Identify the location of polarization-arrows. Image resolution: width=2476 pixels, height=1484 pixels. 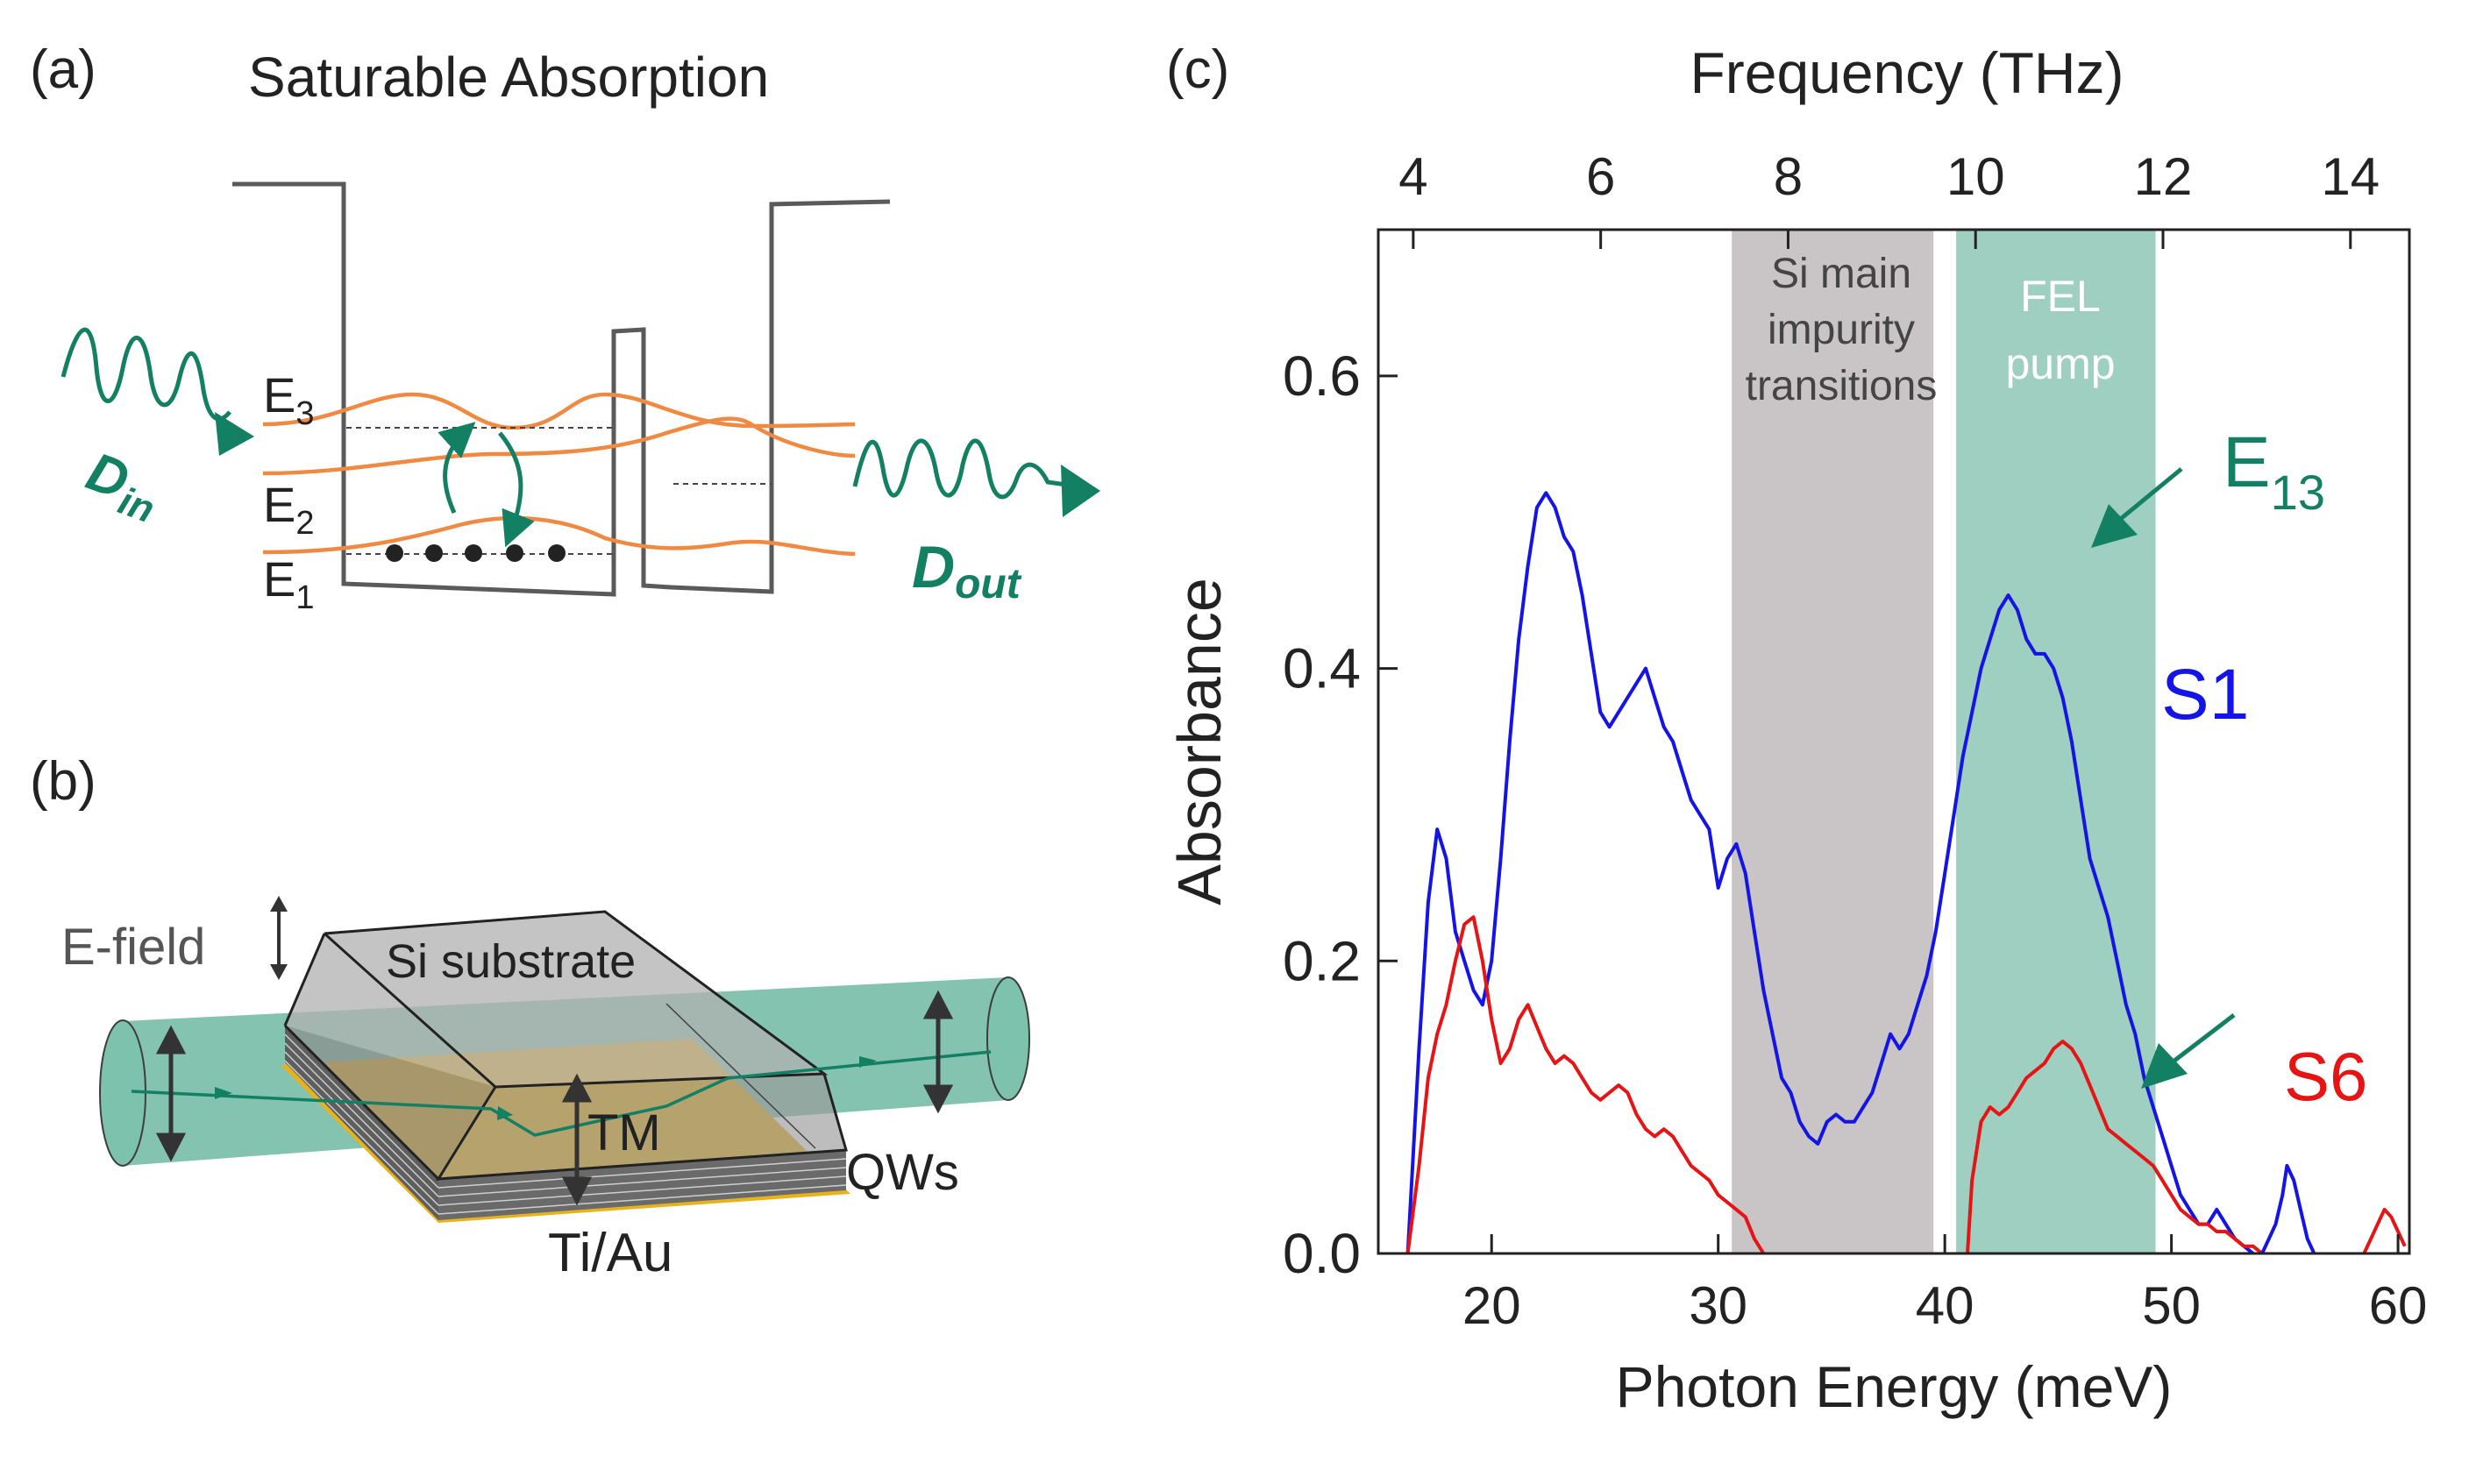
(554, 1098).